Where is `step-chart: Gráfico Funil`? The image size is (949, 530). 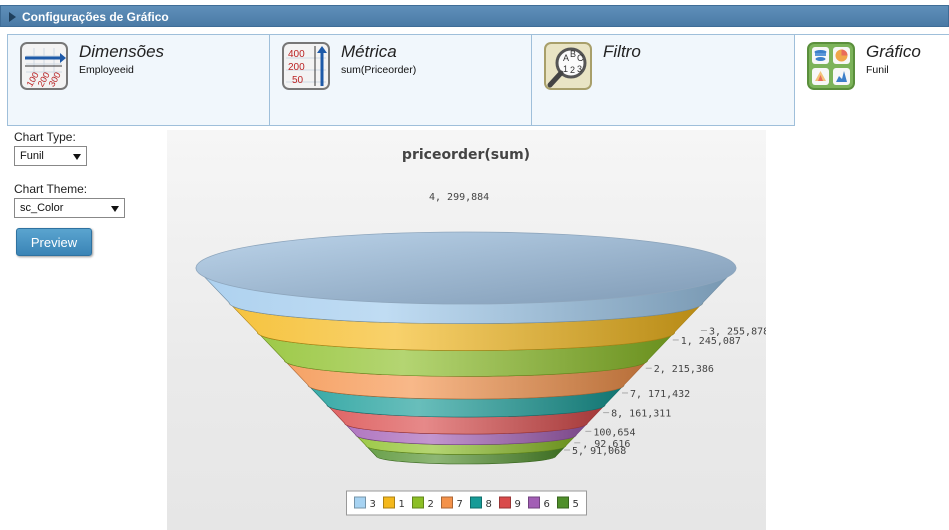 step-chart: Gráfico Funil is located at coordinates (871, 80).